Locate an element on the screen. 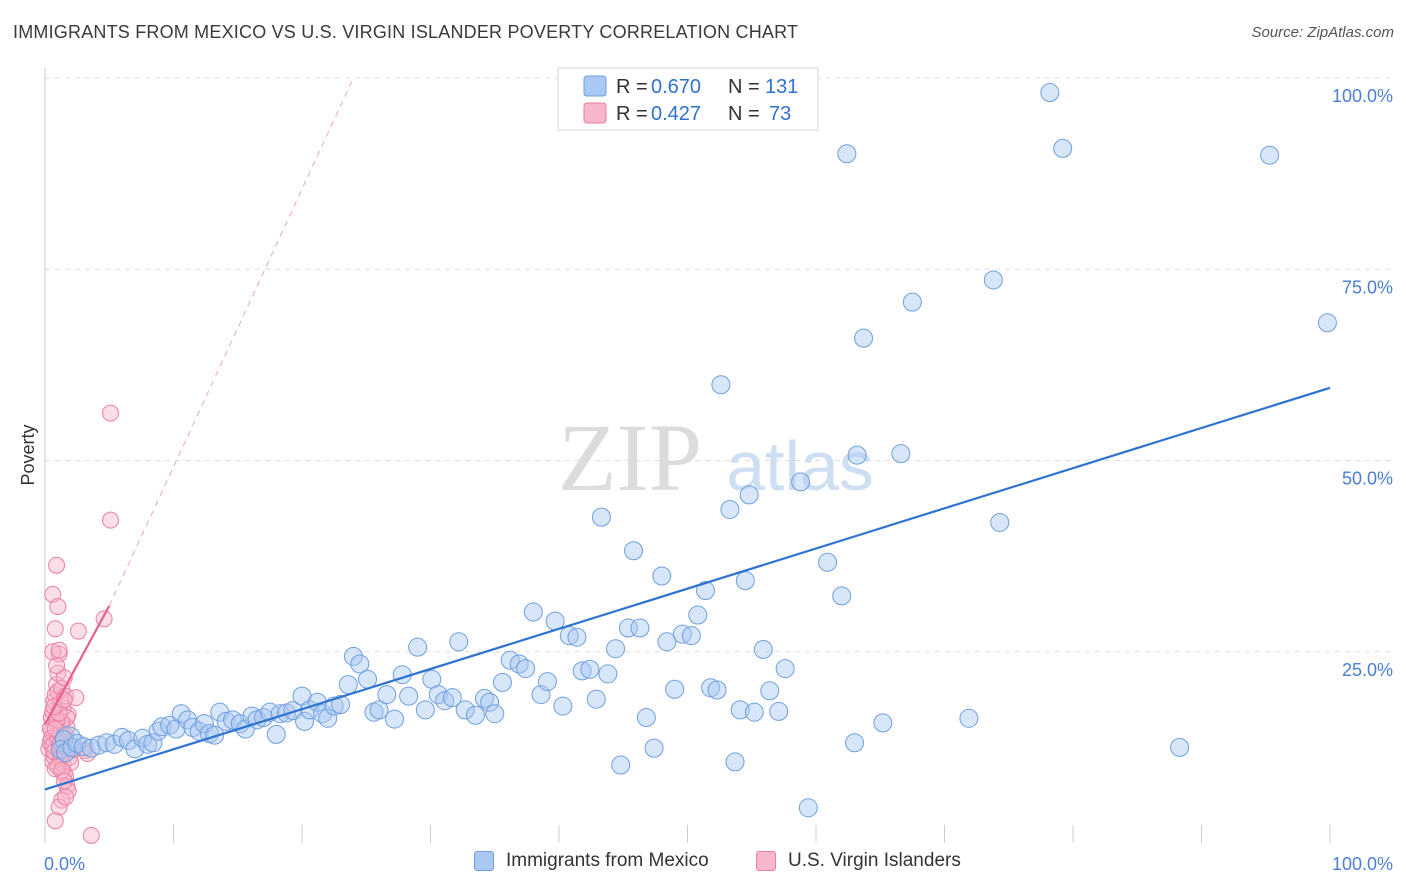 The height and width of the screenshot is (892, 1406). legend-r-label-1: R = is located at coordinates (632, 87).